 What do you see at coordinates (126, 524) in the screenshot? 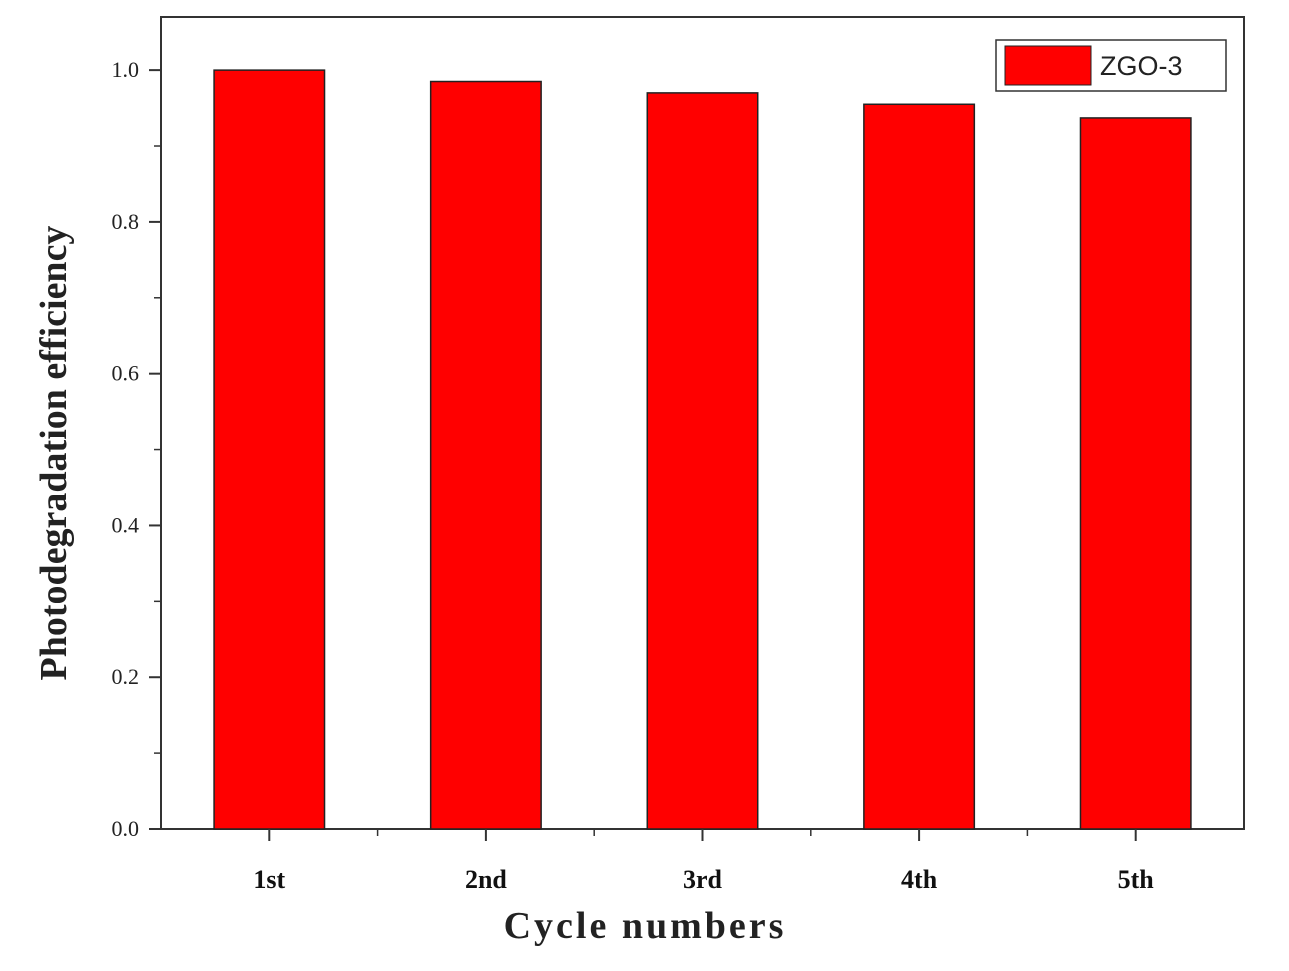
I see `y-tick-label: 0.4` at bounding box center [126, 524].